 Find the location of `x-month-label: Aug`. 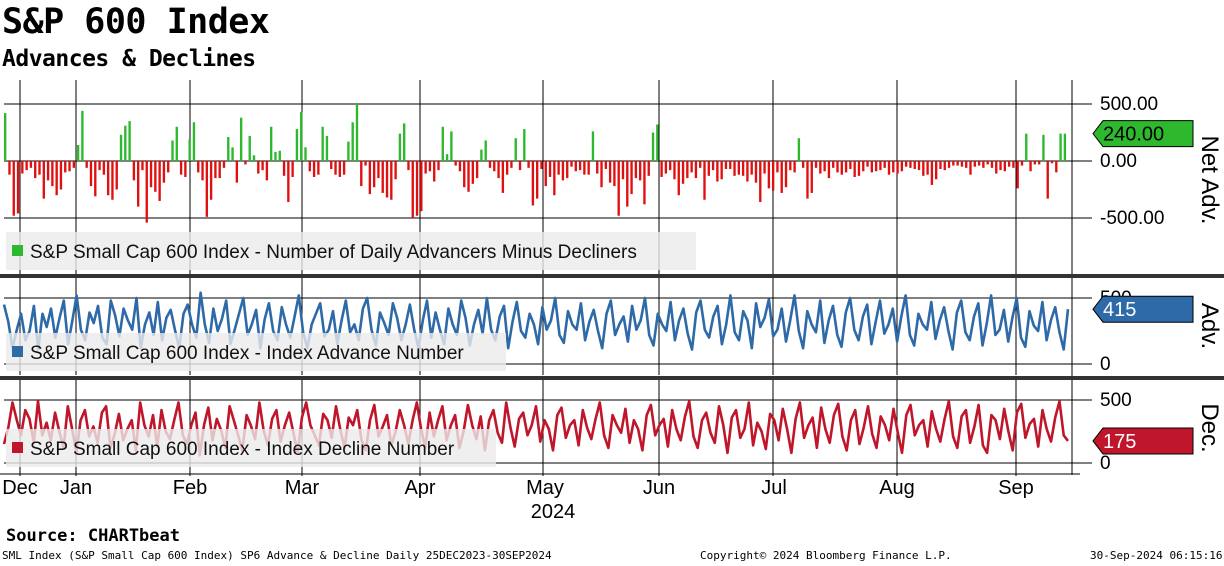

x-month-label: Aug is located at coordinates (897, 488).